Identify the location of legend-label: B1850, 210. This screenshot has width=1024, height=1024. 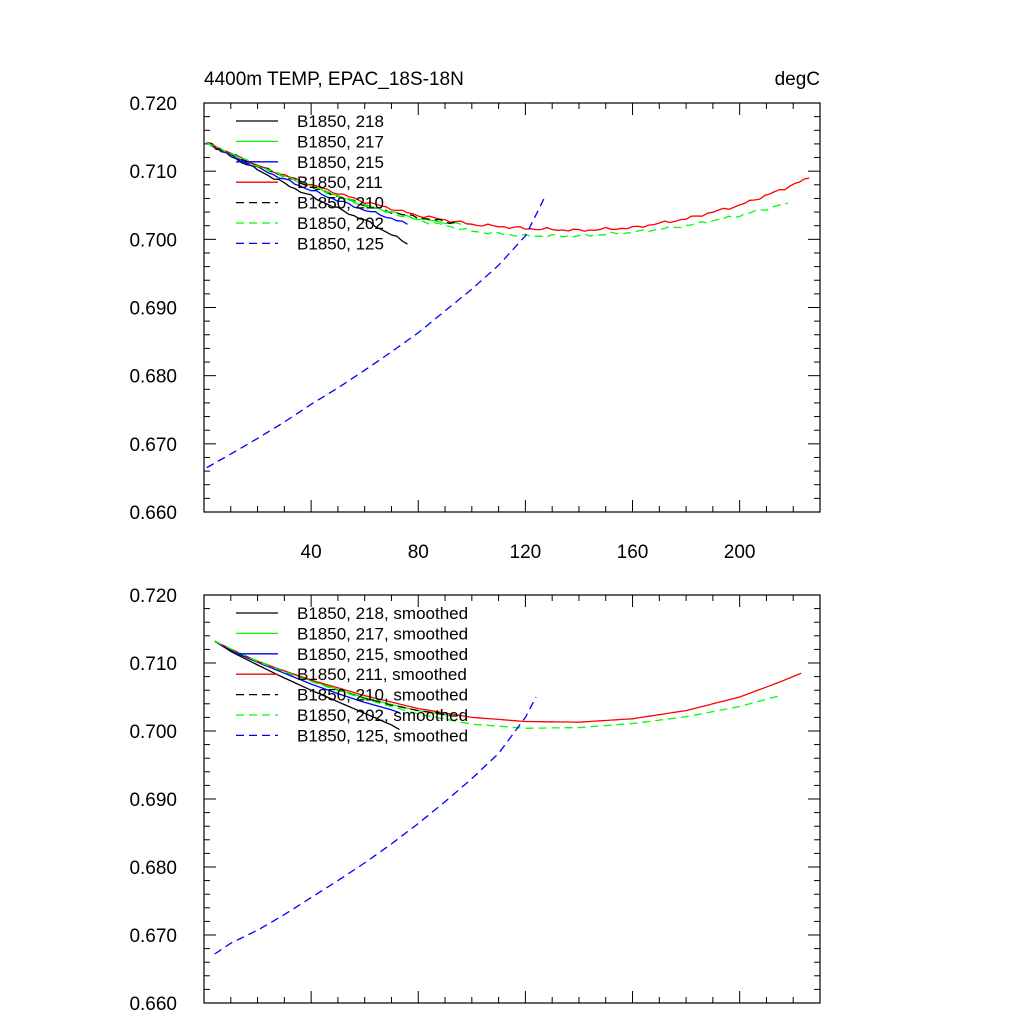
(340, 203).